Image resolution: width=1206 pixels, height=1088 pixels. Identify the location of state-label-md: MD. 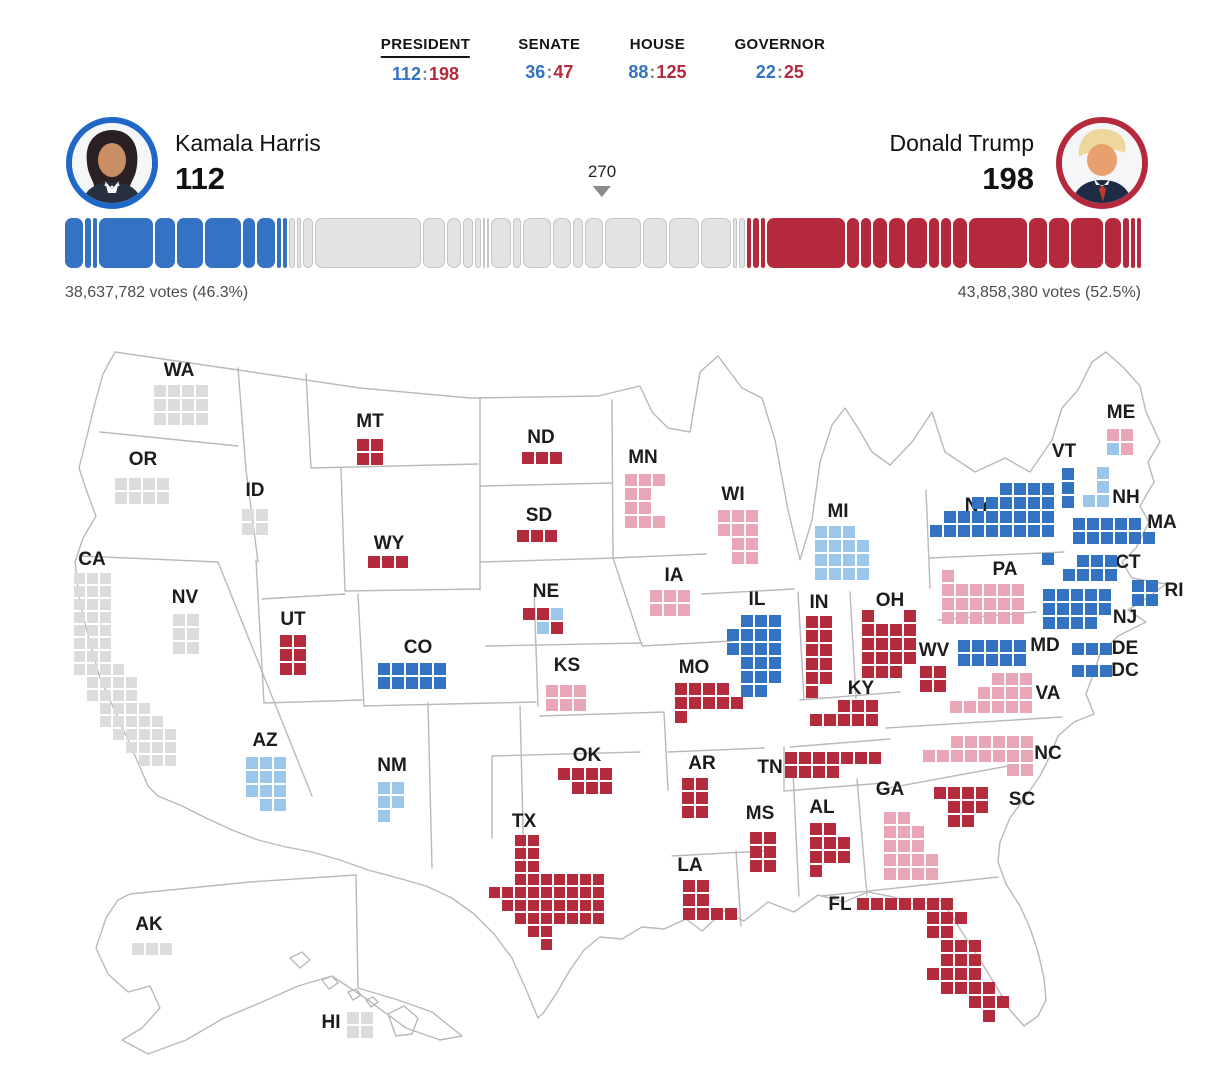
(1045, 645).